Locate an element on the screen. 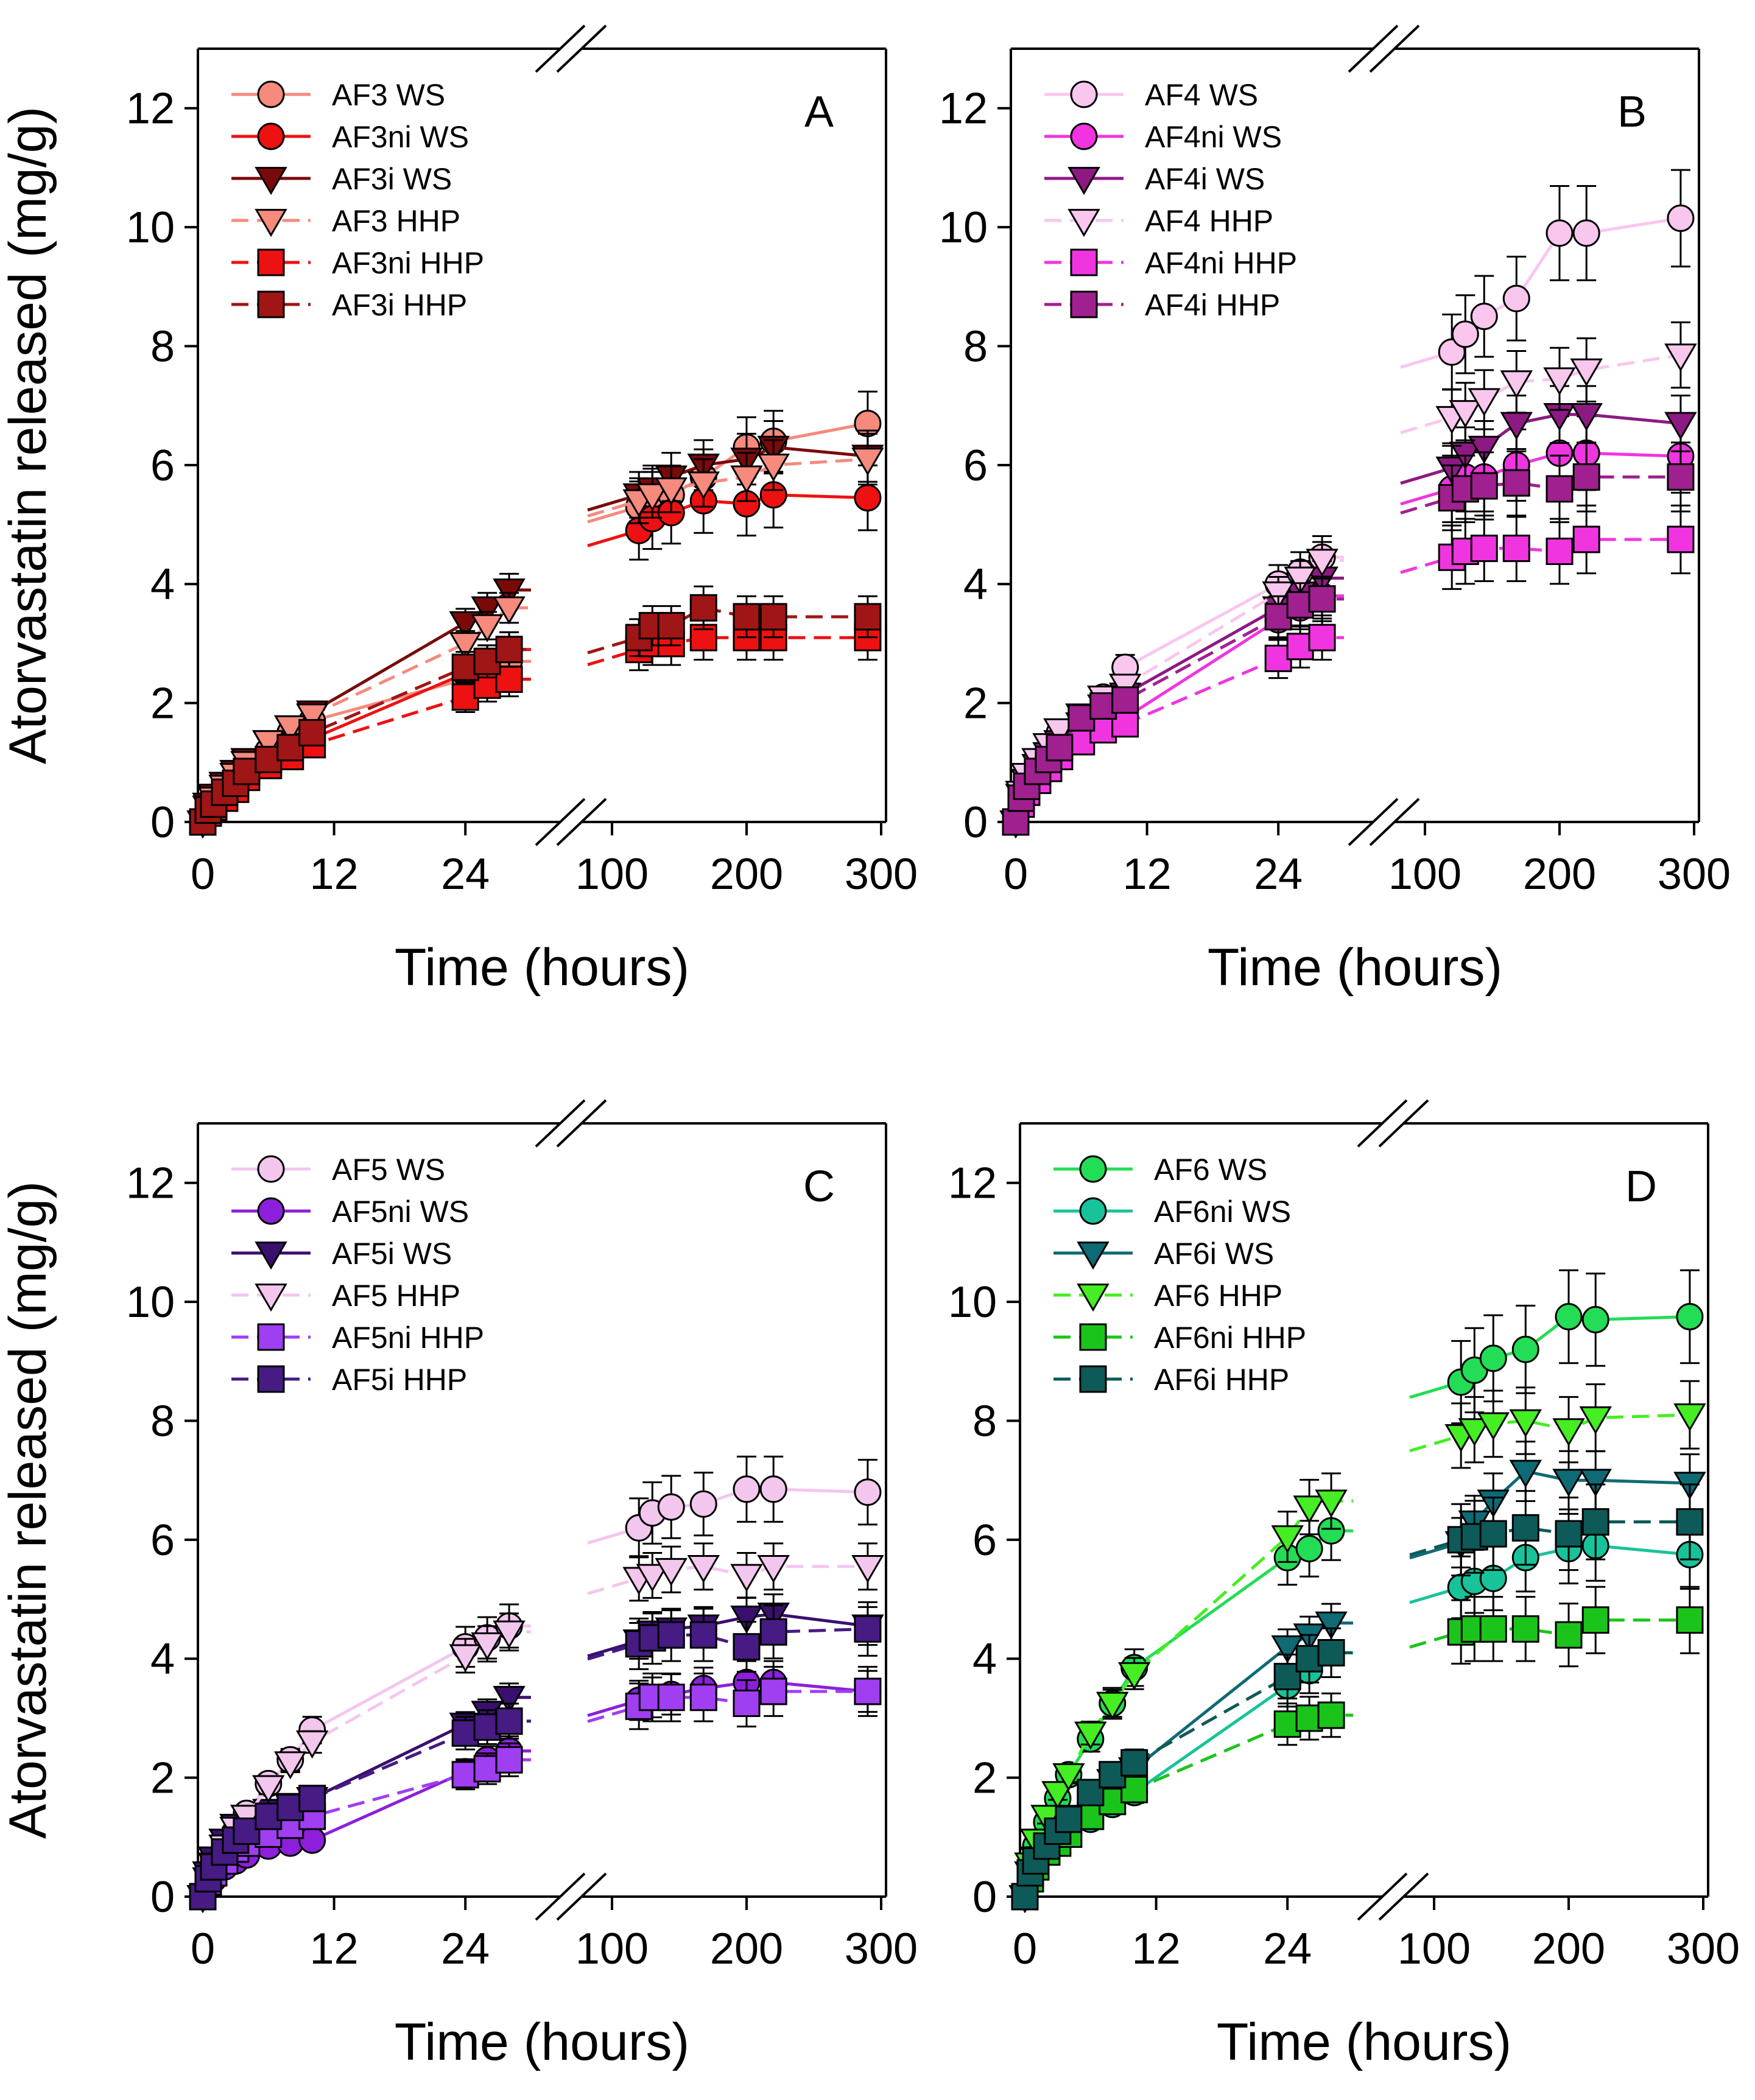 The height and width of the screenshot is (2100, 1755). legend-item-af6ni-ws: AF6ni WS is located at coordinates (1172, 1212).